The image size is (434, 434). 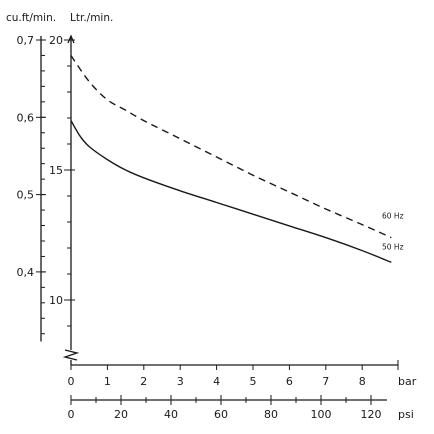 I want to click on bottom-psi-tick-label: 40, so click(x=171, y=414).